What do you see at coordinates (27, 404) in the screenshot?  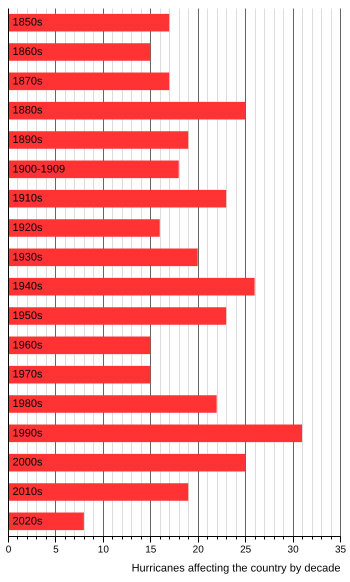 I see `y-tick-label: 1980s` at bounding box center [27, 404].